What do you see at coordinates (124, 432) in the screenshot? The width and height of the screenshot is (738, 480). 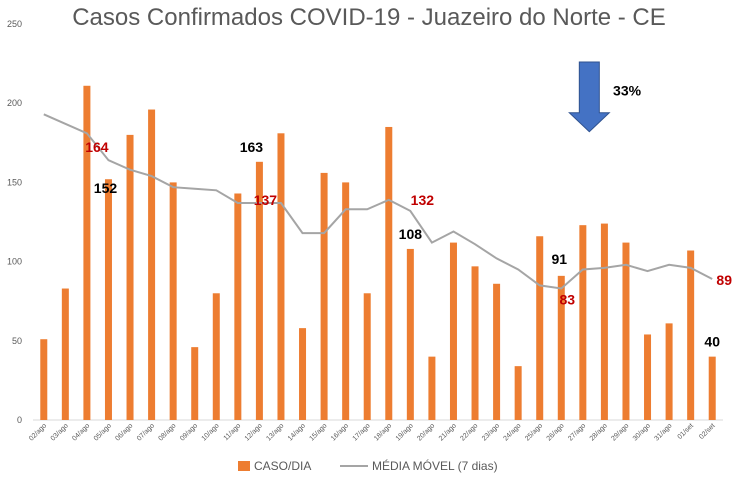 I see `x-tick-label: 06/ago` at bounding box center [124, 432].